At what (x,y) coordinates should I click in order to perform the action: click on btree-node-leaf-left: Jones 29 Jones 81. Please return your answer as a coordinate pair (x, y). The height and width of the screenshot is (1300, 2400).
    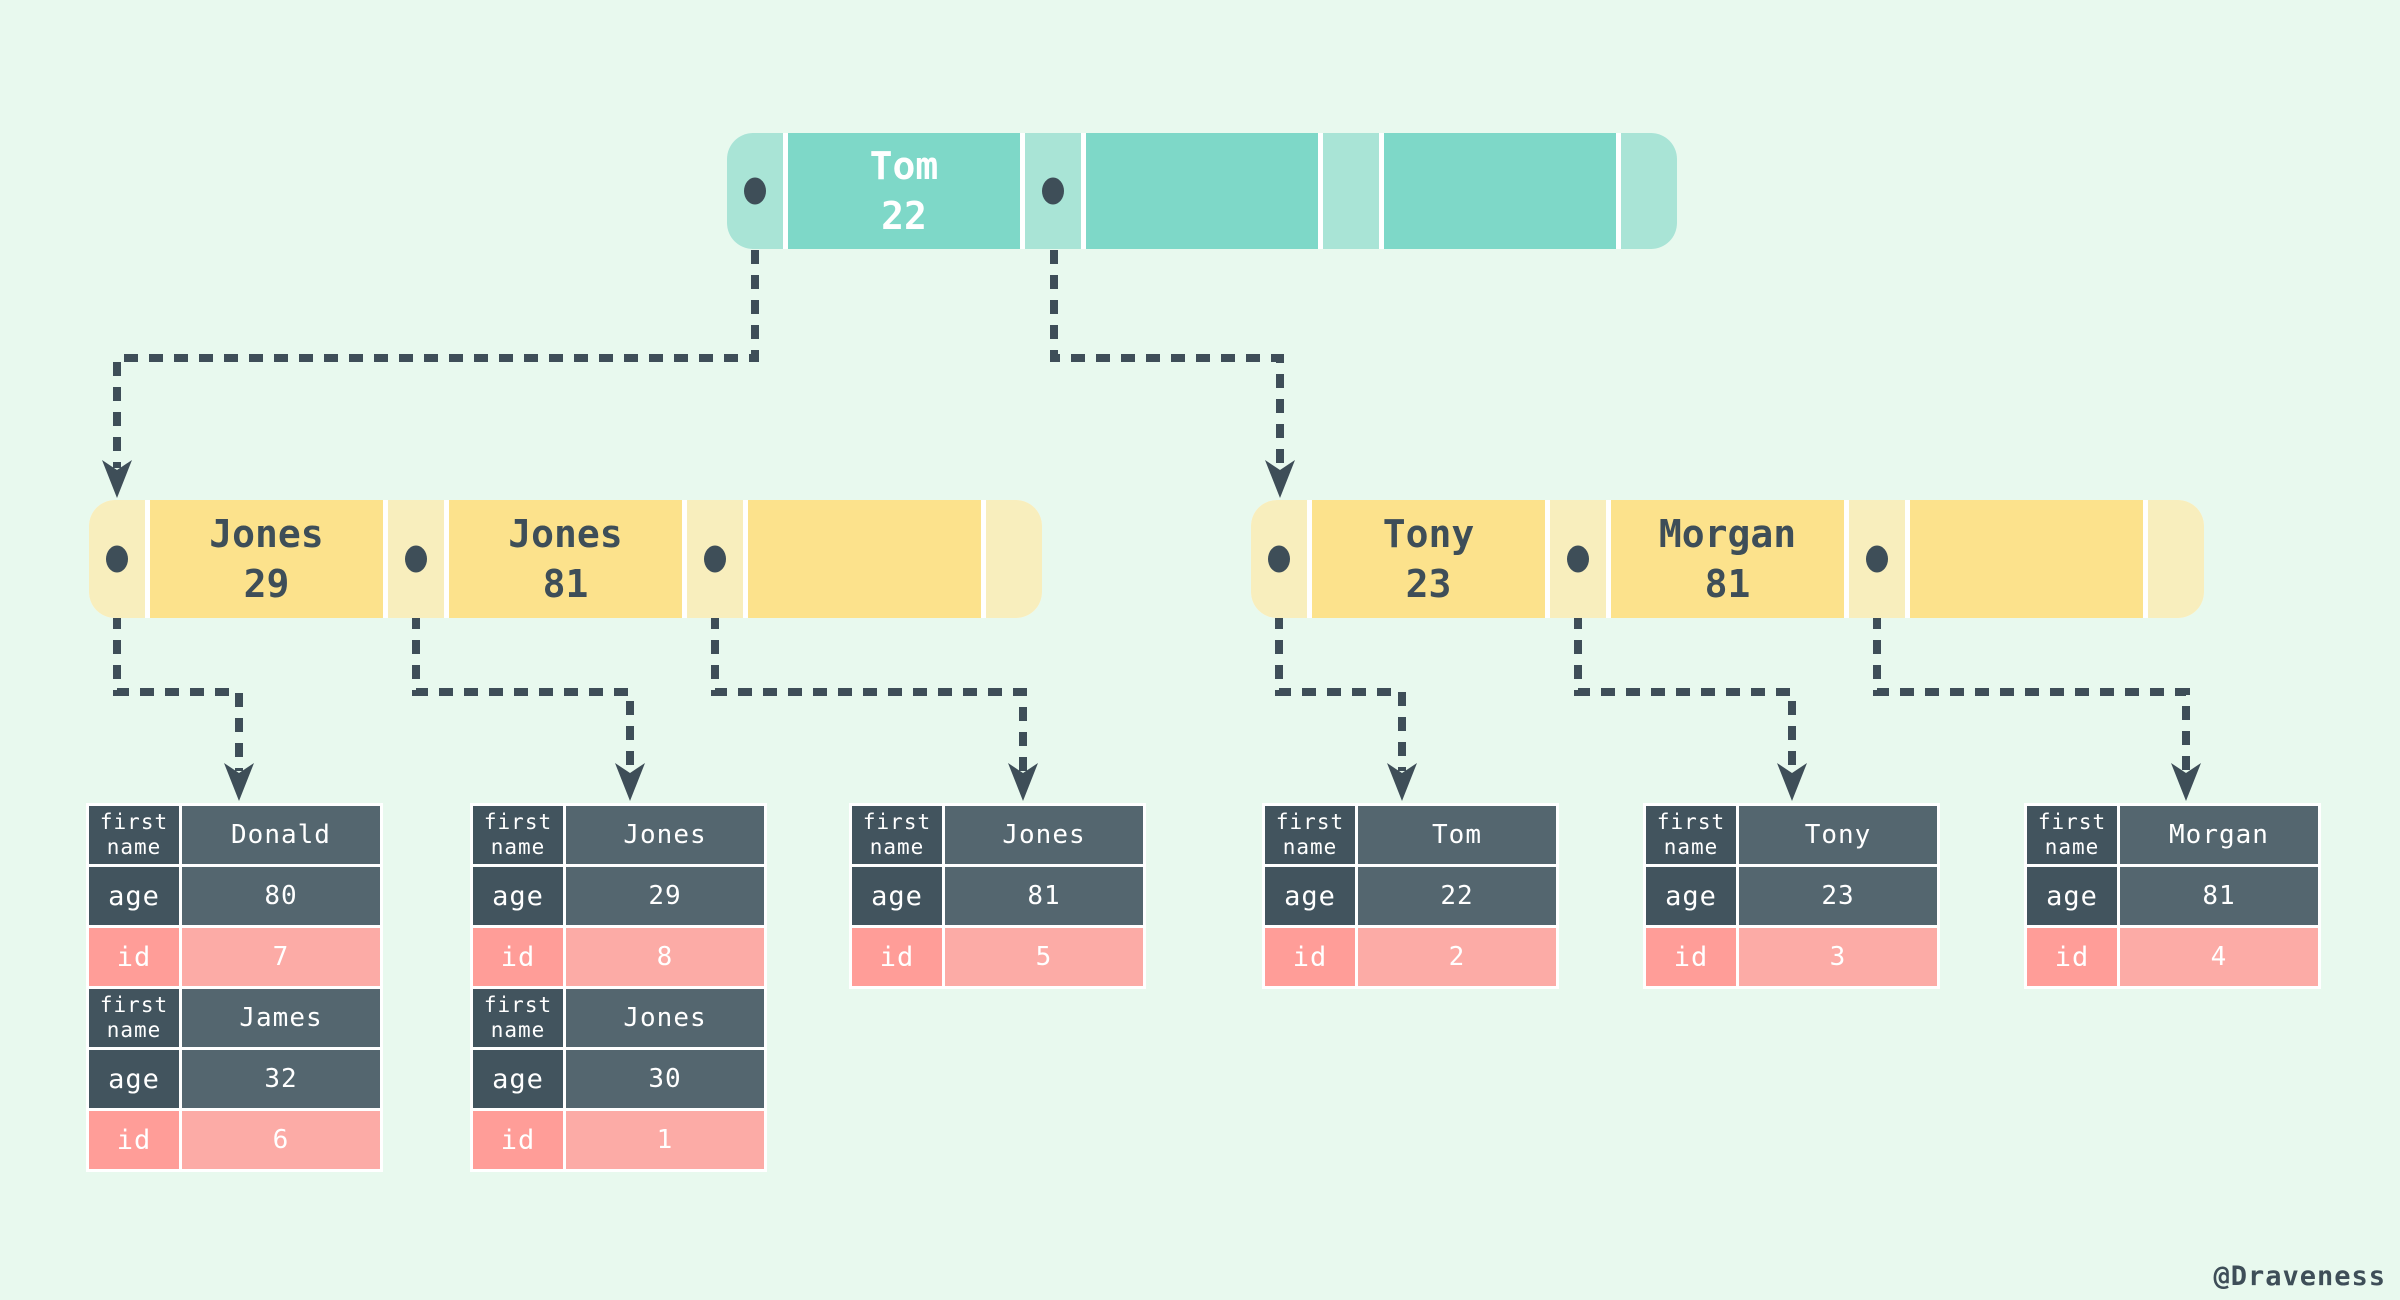
    Looking at the image, I should click on (565, 559).